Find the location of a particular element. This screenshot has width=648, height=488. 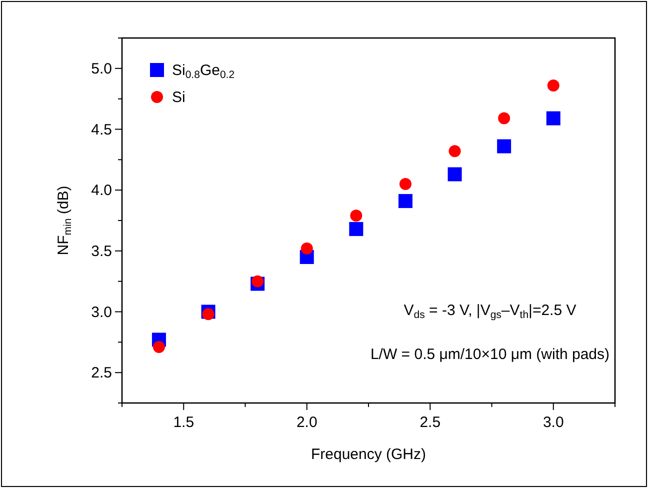

y-tick-label: 3.0 is located at coordinates (101, 312).